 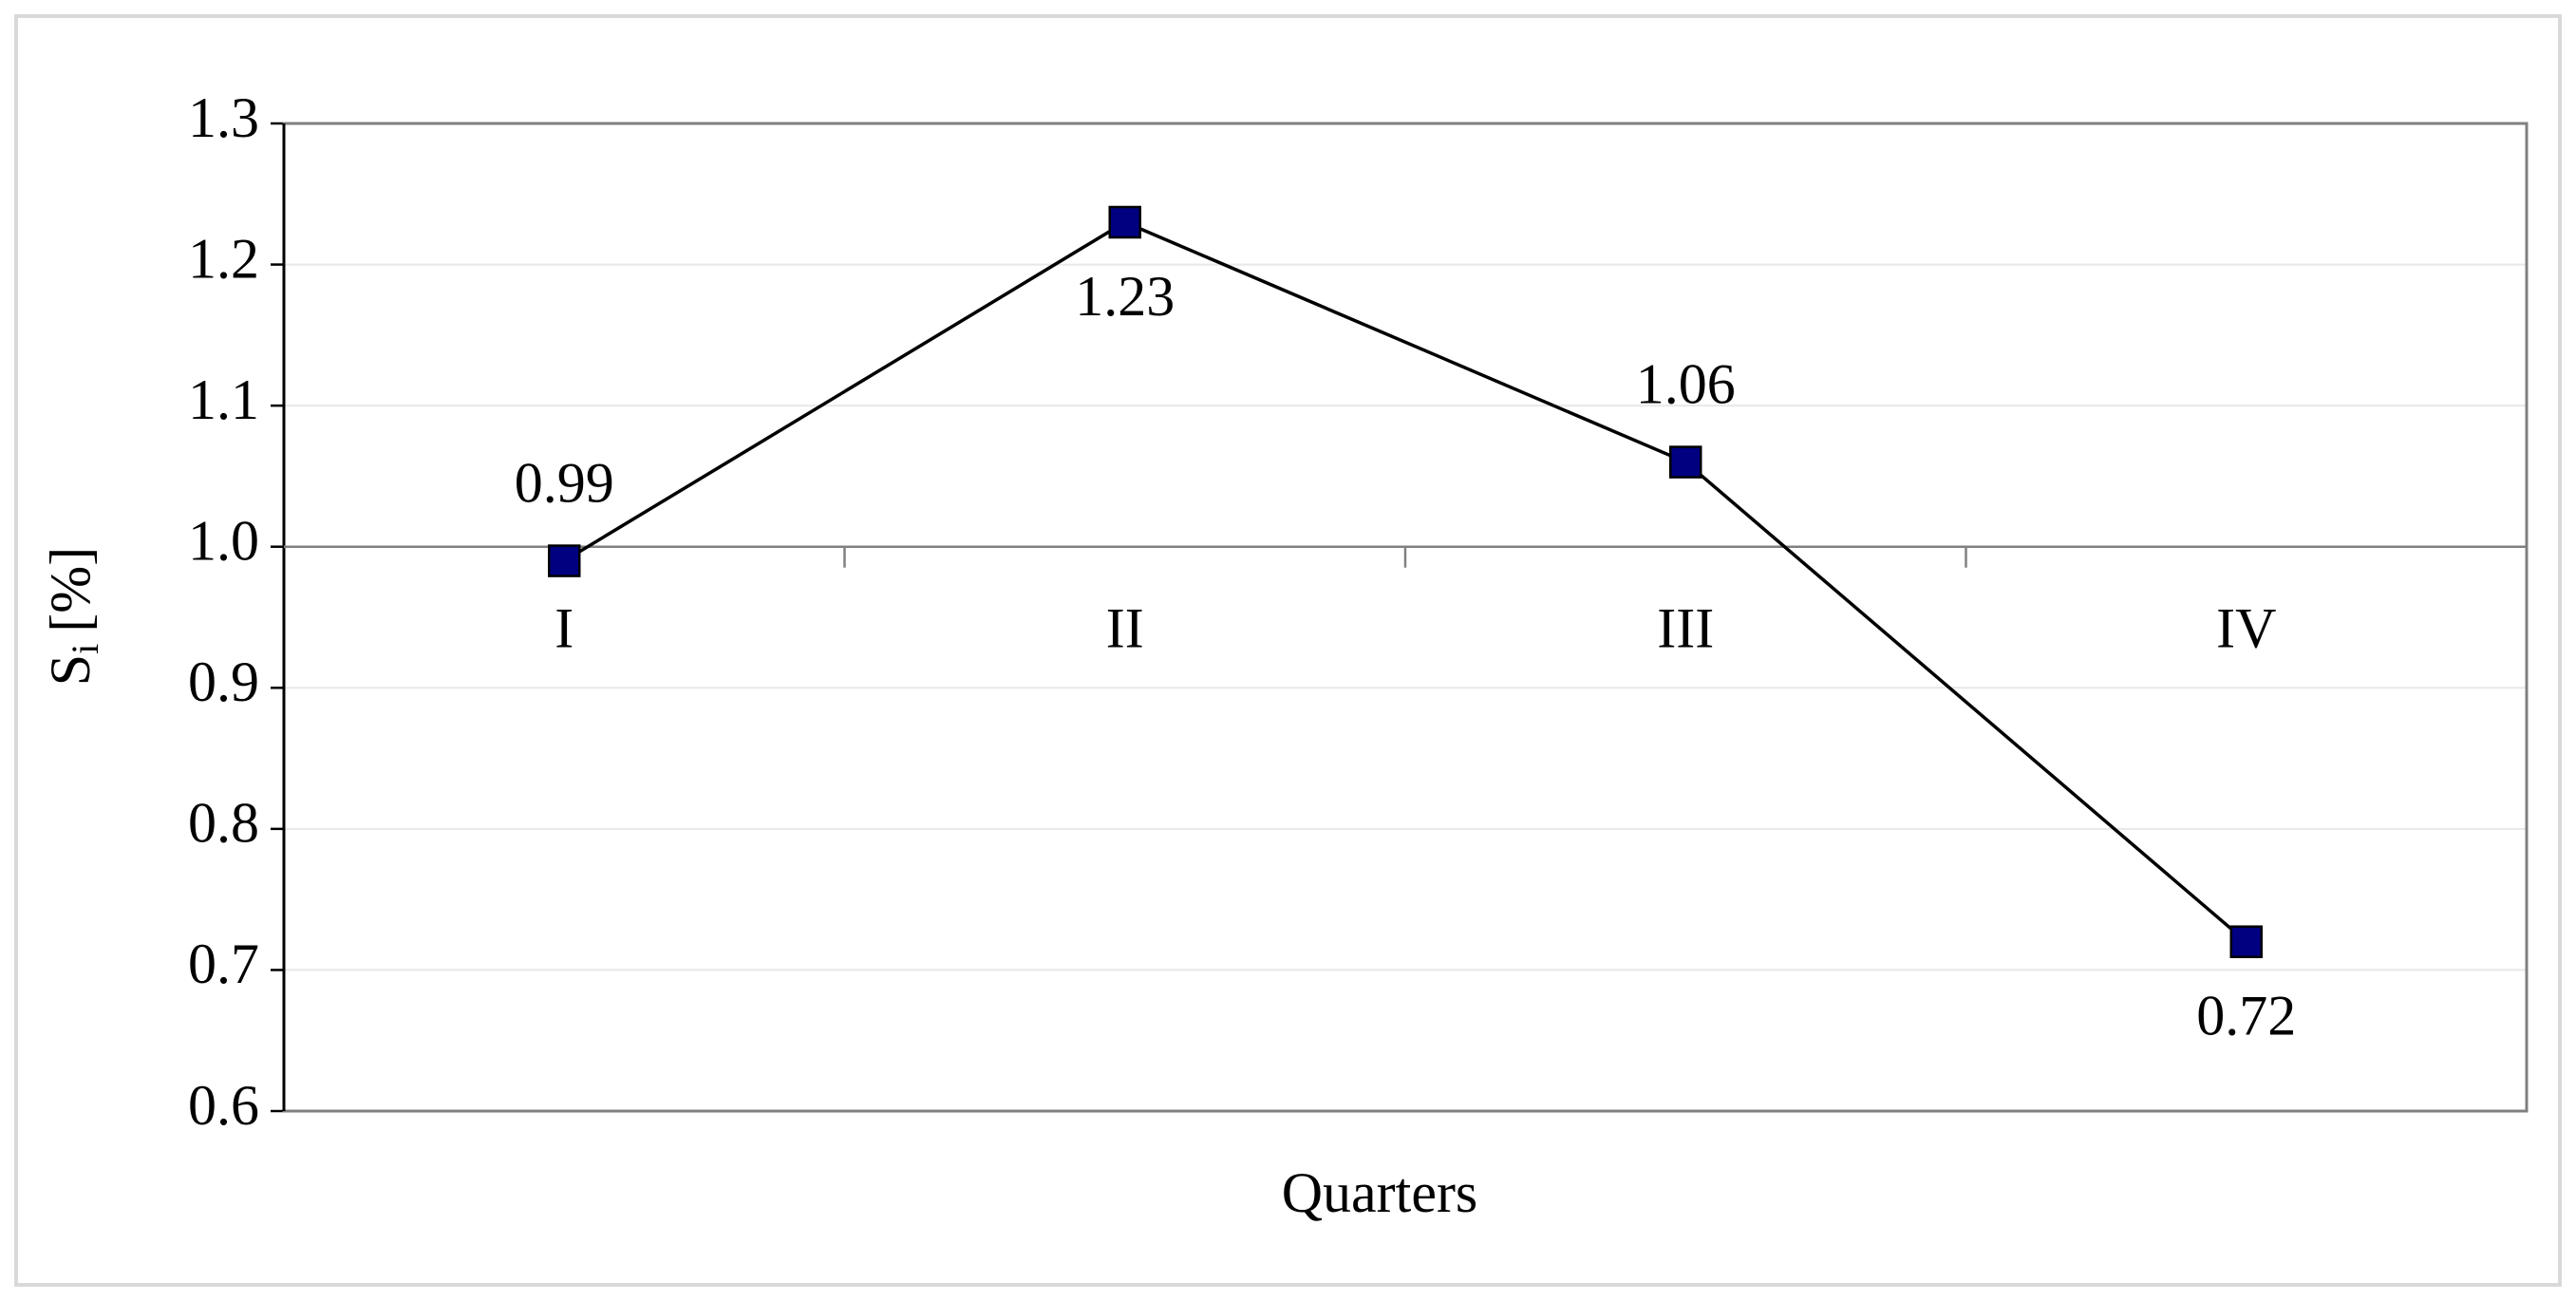 I want to click on y-tick-label: 1.2, so click(x=223, y=258).